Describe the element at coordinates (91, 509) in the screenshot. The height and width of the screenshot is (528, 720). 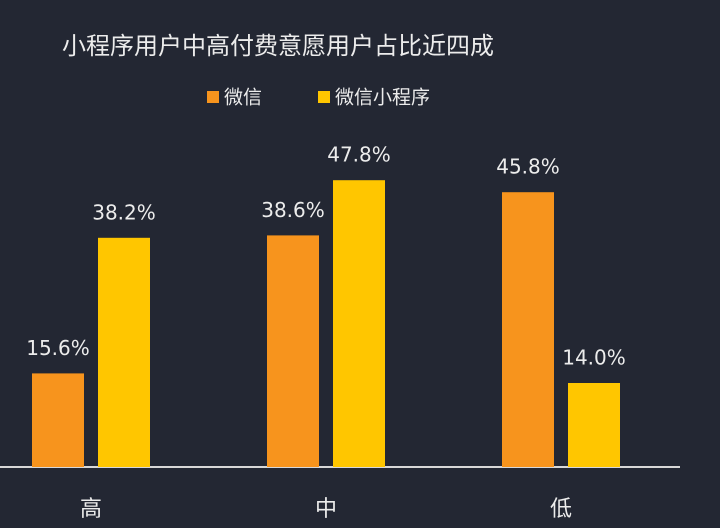
I see `x-tick-label: 高` at that location.